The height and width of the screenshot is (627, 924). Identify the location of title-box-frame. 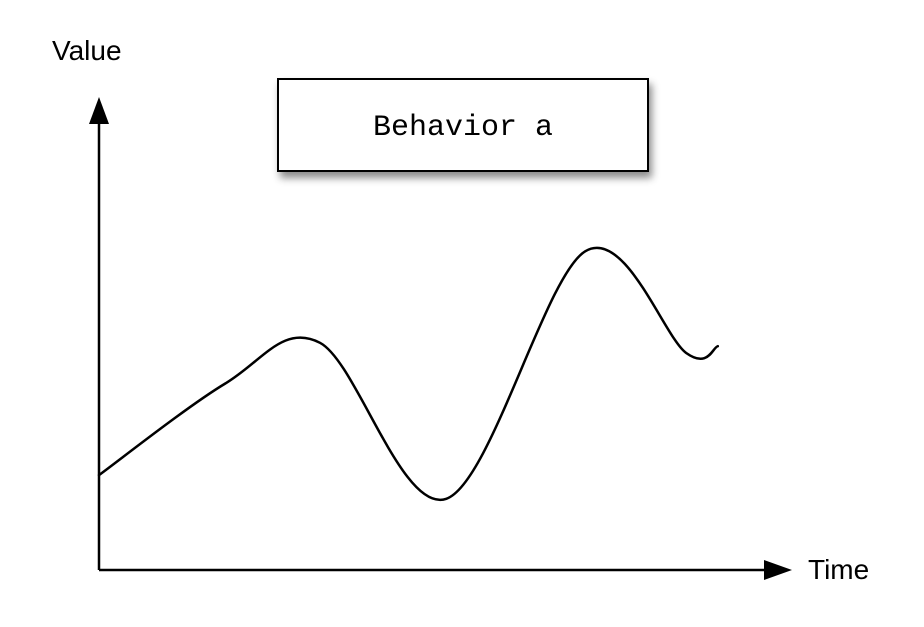
(463, 125).